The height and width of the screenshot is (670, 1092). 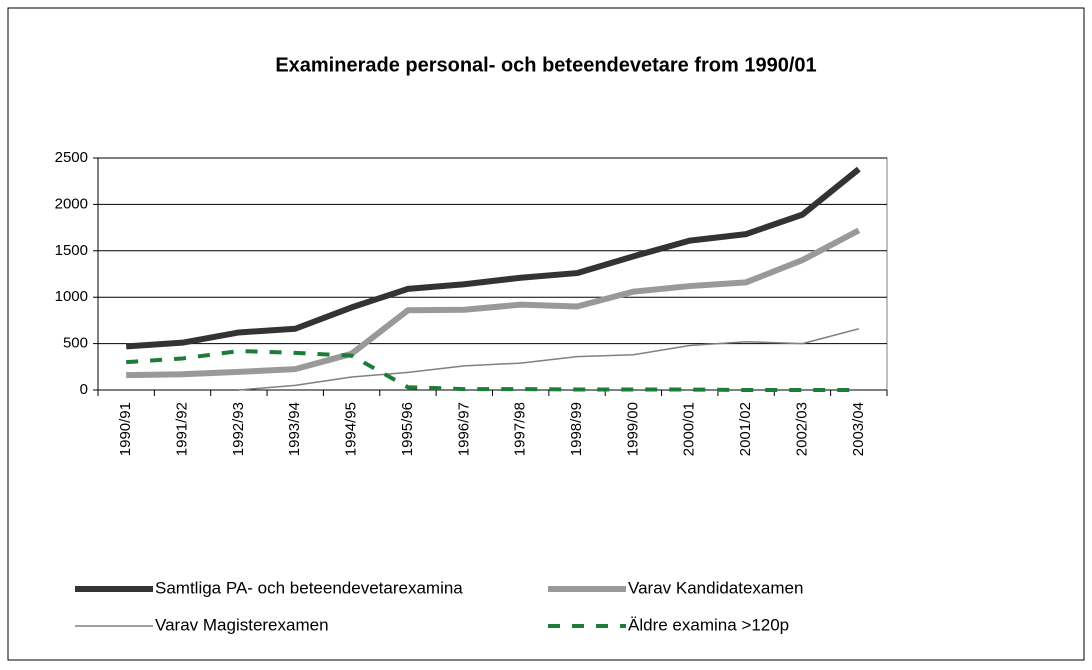 I want to click on legend-label: Samtliga PA- och beteendevetarexamina, so click(x=309, y=587).